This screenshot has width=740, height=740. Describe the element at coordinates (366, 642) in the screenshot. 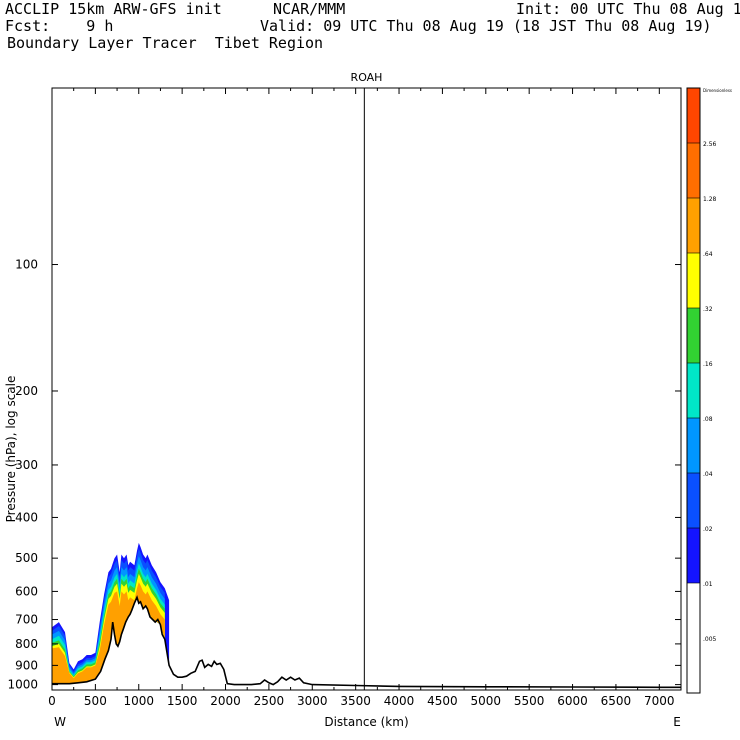

I see `terrain-line` at that location.